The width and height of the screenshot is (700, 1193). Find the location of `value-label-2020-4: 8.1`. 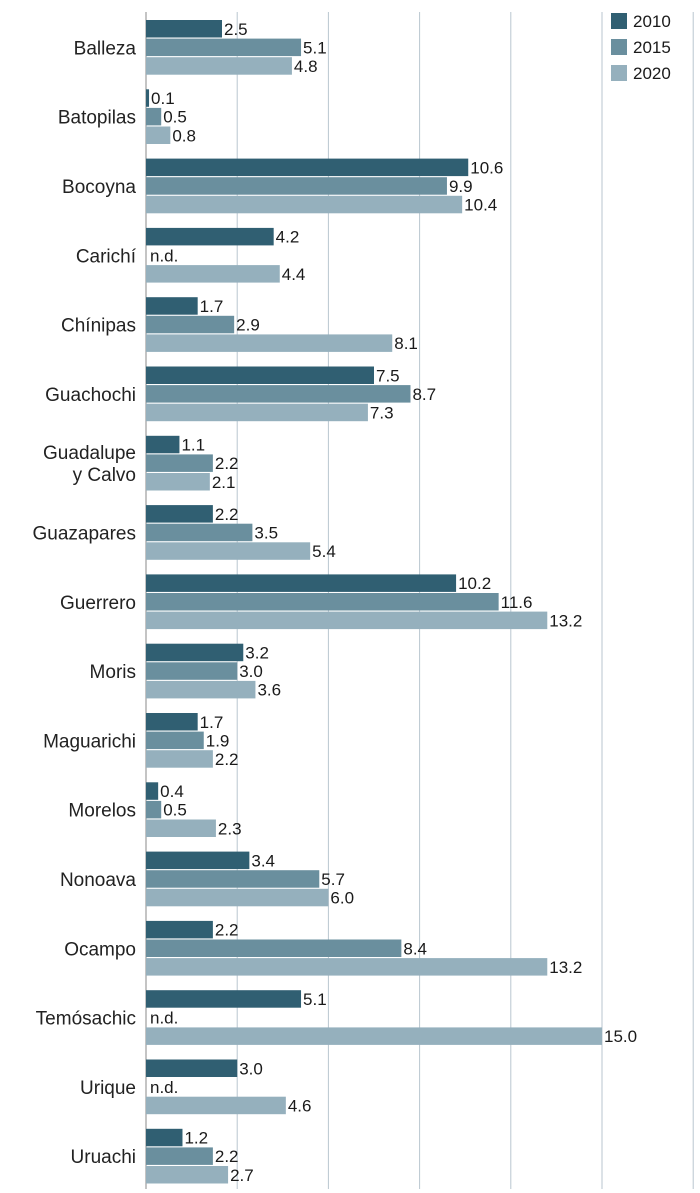

value-label-2020-4: 8.1 is located at coordinates (406, 343).